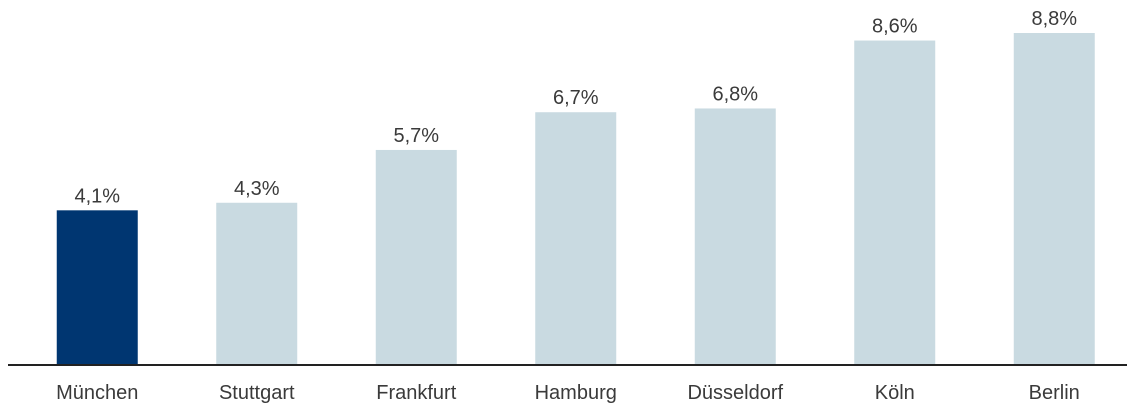 This screenshot has width=1127, height=412. Describe the element at coordinates (895, 393) in the screenshot. I see `x-tick-label: Köln` at that location.